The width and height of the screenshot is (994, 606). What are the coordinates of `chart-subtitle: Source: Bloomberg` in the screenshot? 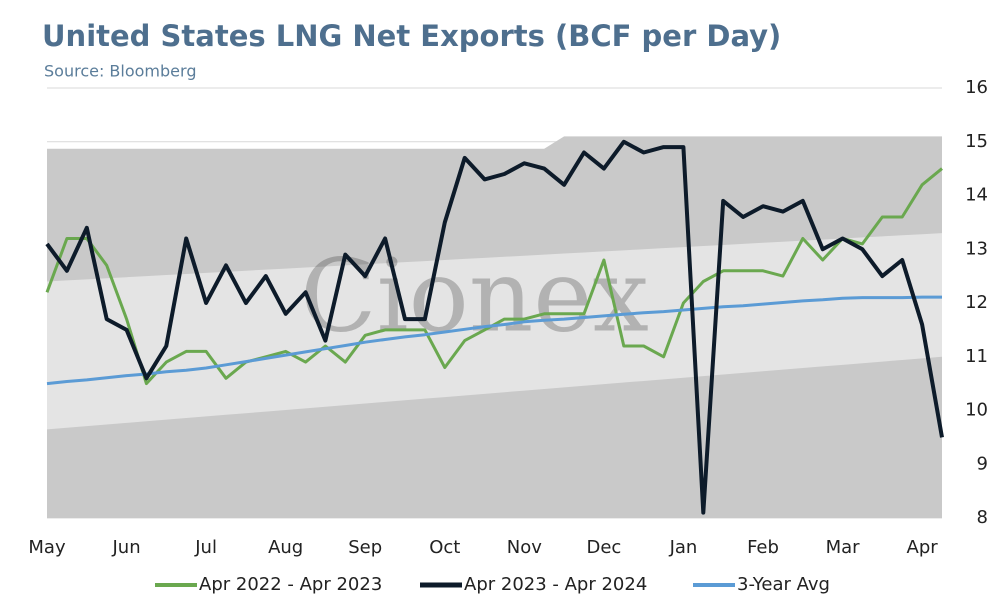 It's located at (120, 71).